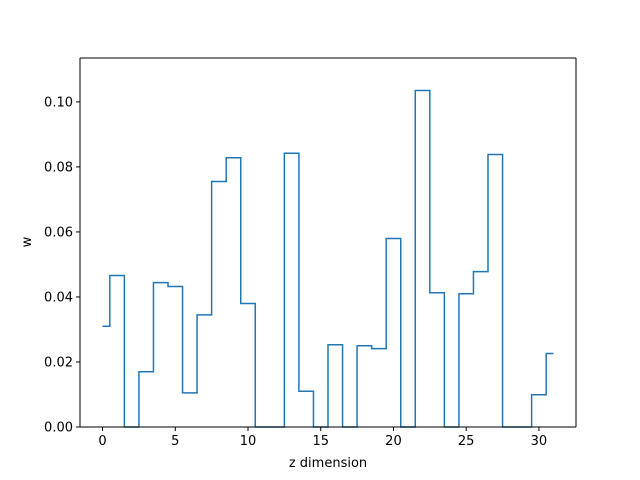 Image resolution: width=640 pixels, height=480 pixels. I want to click on y-tick-label: 0.06, so click(58, 232).